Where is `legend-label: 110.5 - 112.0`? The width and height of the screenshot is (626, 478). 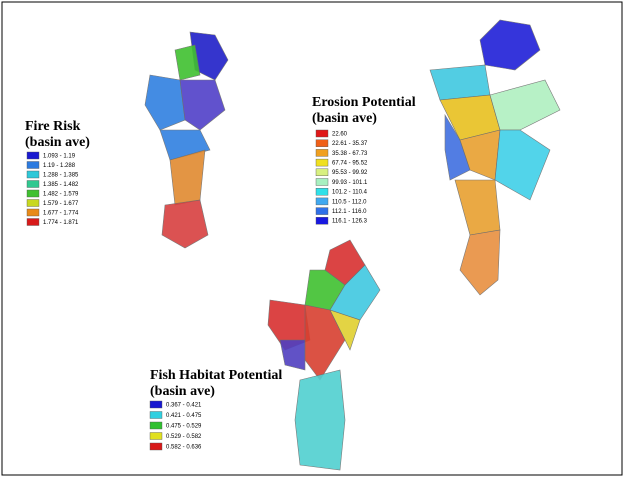 legend-label: 110.5 - 112.0 is located at coordinates (349, 202).